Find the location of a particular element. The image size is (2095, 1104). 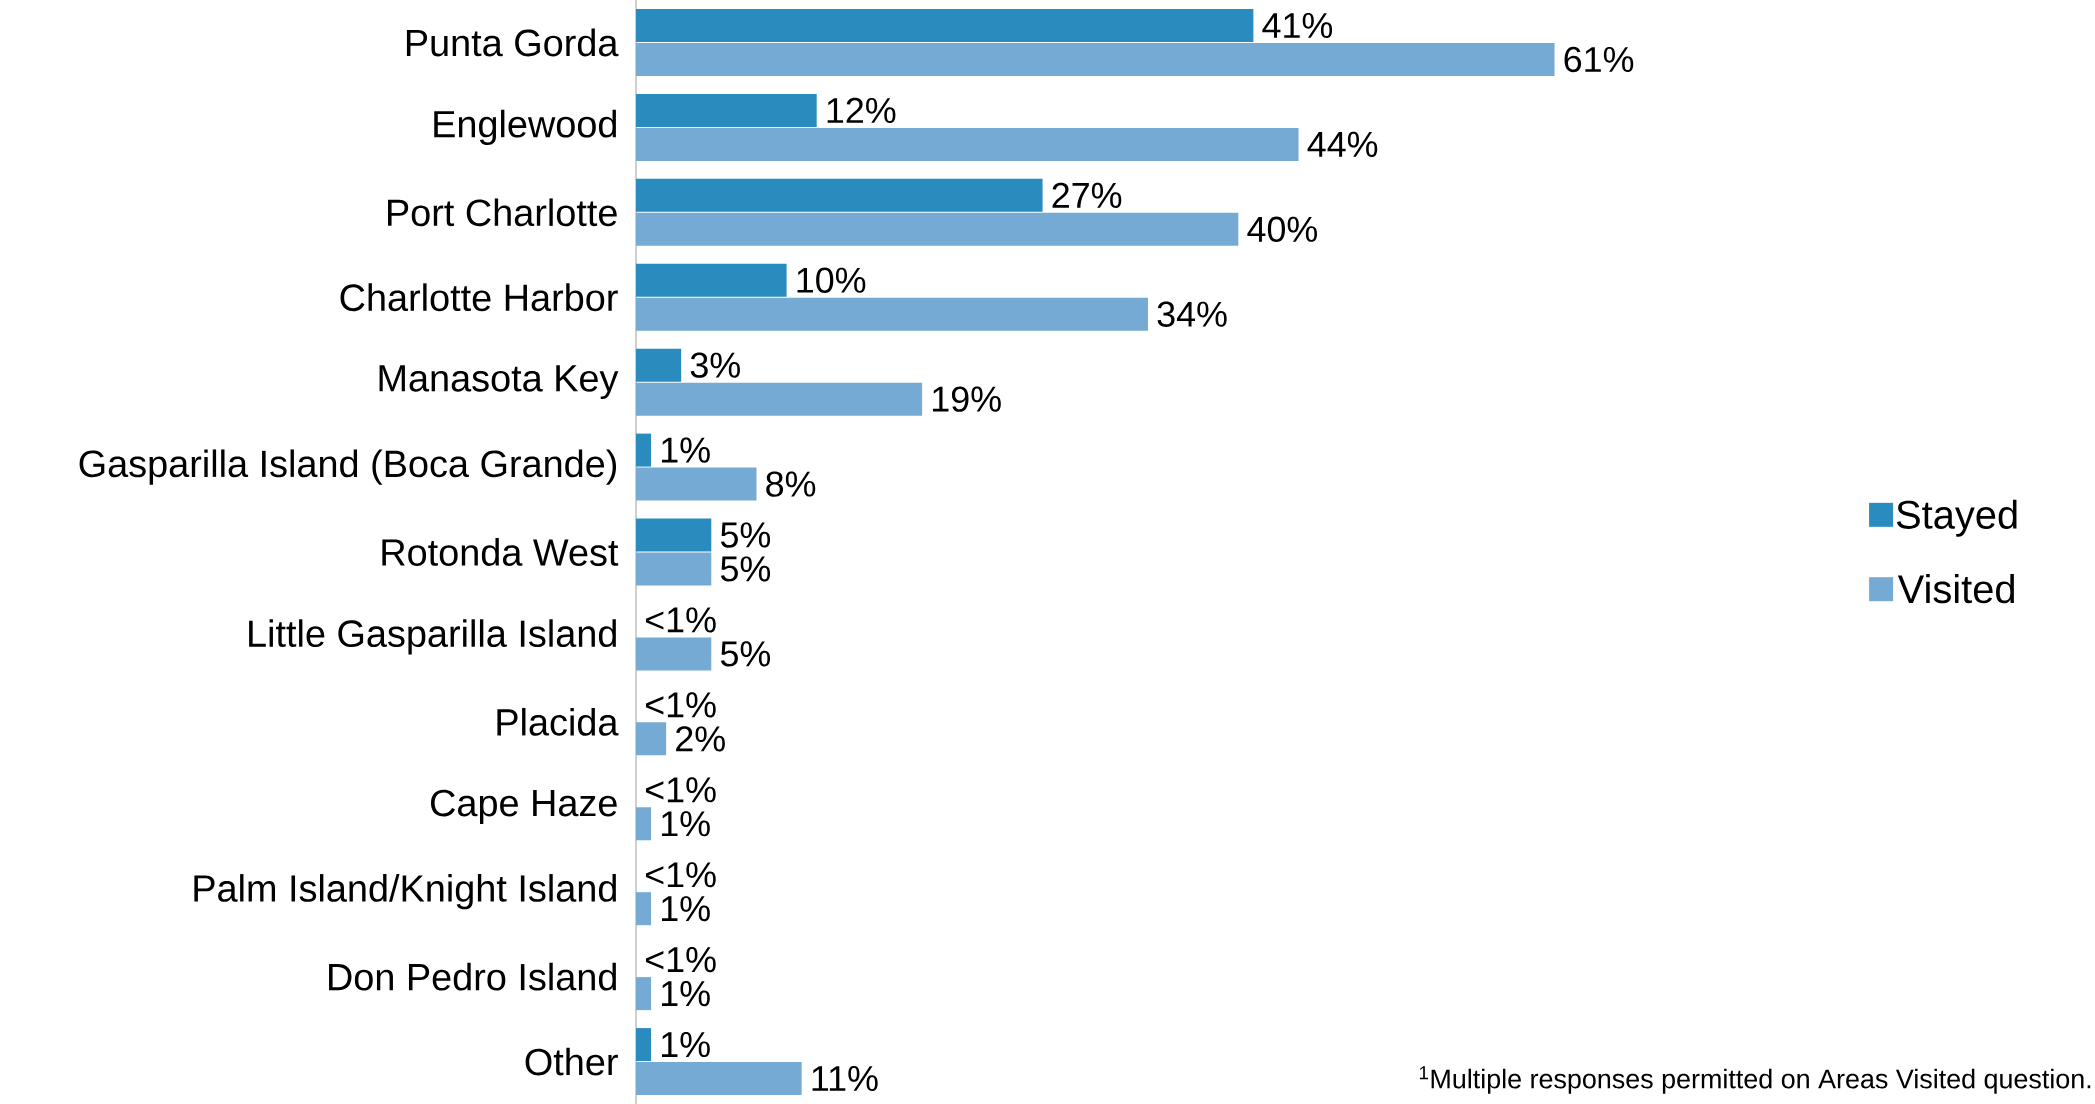

annotation: $^{1}$Multiple responses permitted on Areas Visited question. is located at coordinates (1755, 1080).